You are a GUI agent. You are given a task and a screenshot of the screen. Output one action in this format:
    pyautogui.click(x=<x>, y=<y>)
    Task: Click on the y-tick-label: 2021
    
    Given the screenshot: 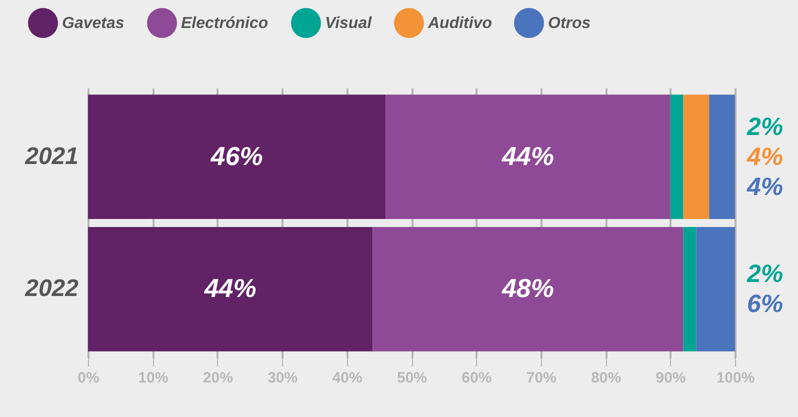 What is the action you would take?
    pyautogui.click(x=51, y=156)
    